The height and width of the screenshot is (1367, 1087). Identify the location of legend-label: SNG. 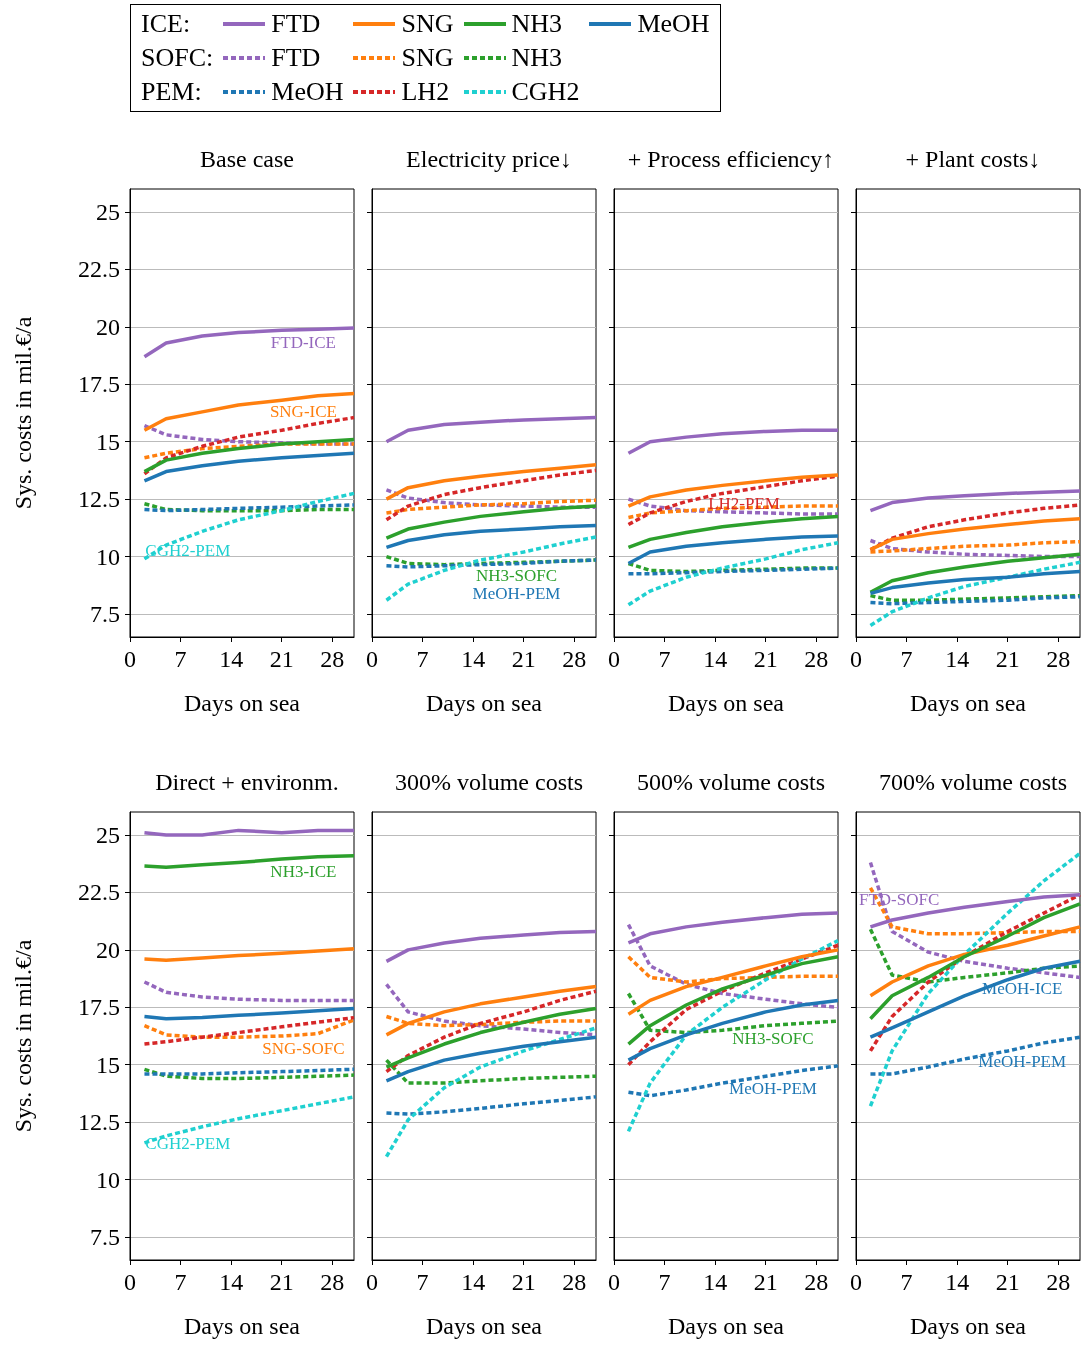
(427, 24).